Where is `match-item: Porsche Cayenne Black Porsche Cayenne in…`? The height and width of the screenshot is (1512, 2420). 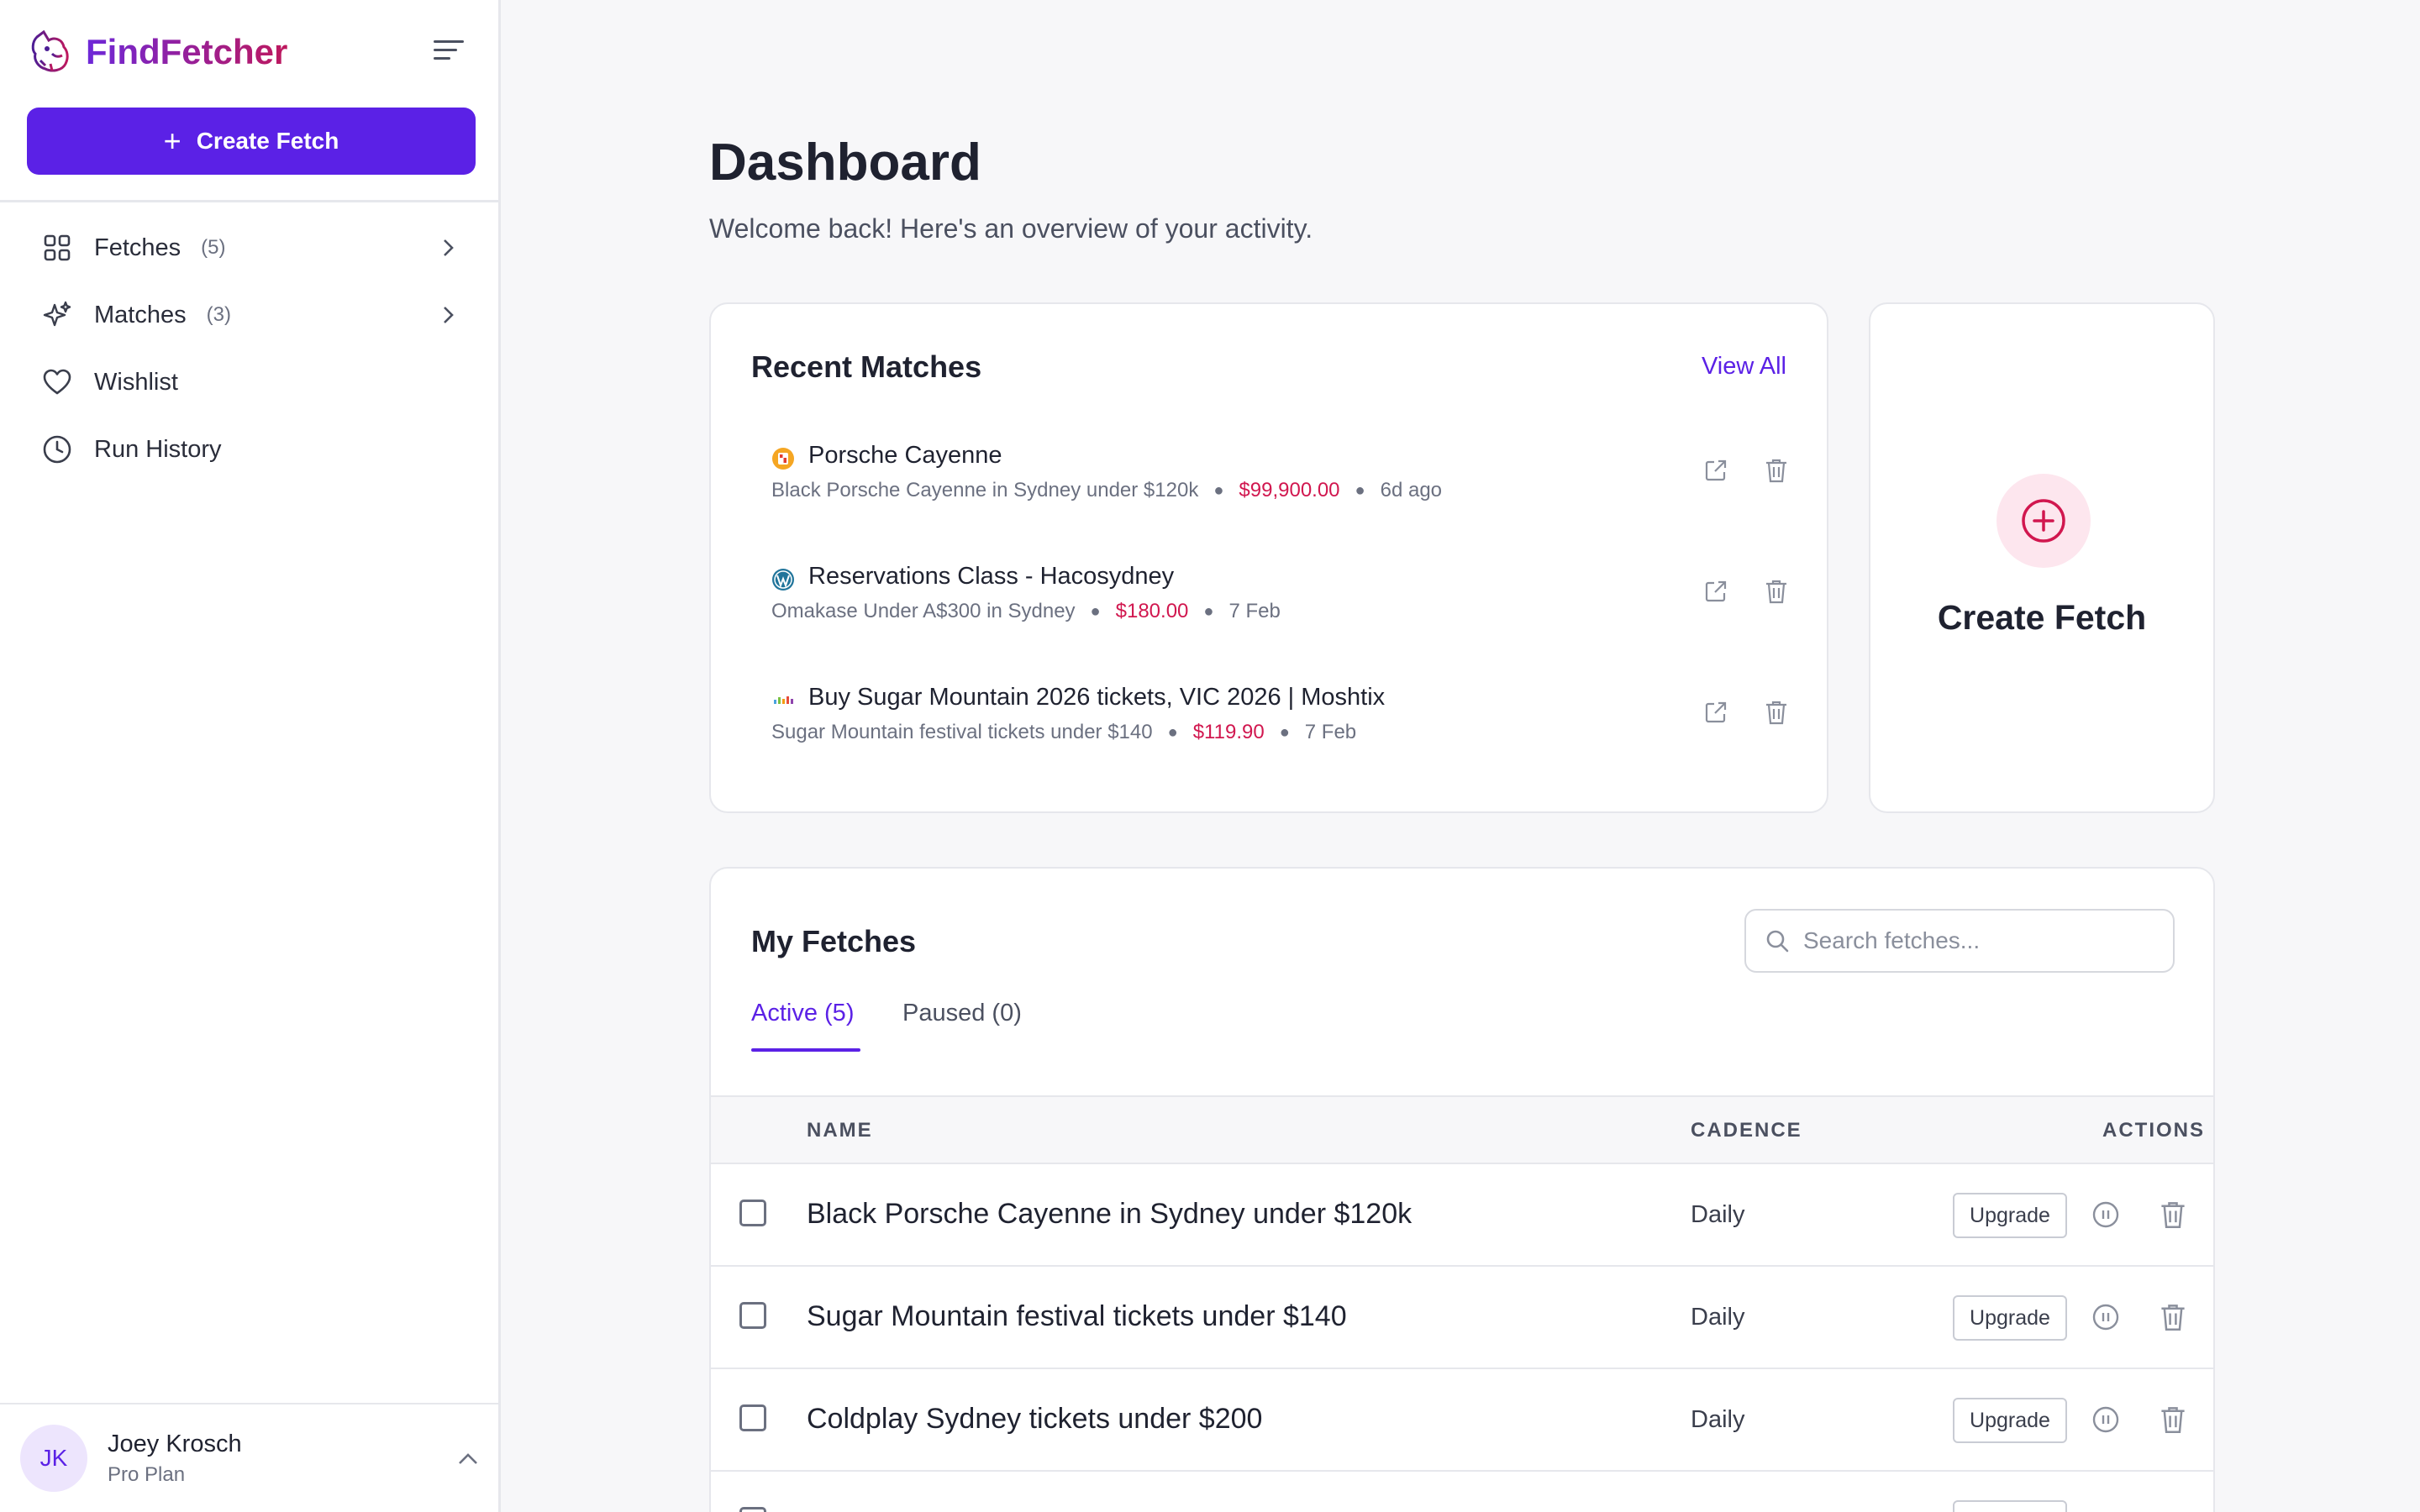 match-item: Porsche Cayenne Black Porsche Cayenne in… is located at coordinates (1278, 479).